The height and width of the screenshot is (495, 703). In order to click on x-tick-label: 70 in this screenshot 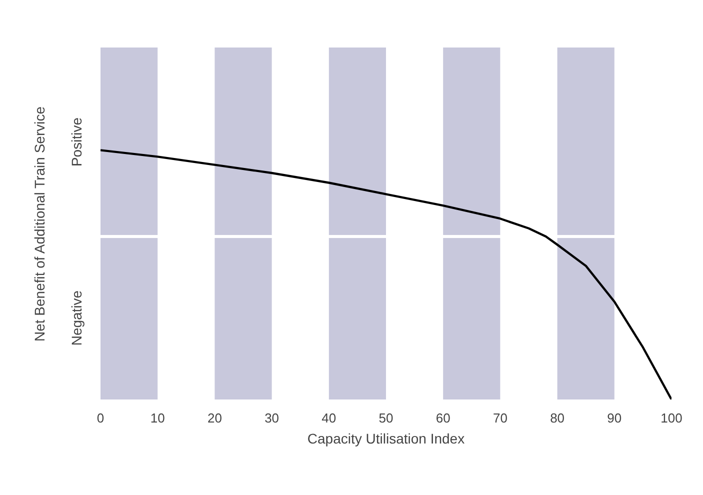, I will do `click(500, 418)`.